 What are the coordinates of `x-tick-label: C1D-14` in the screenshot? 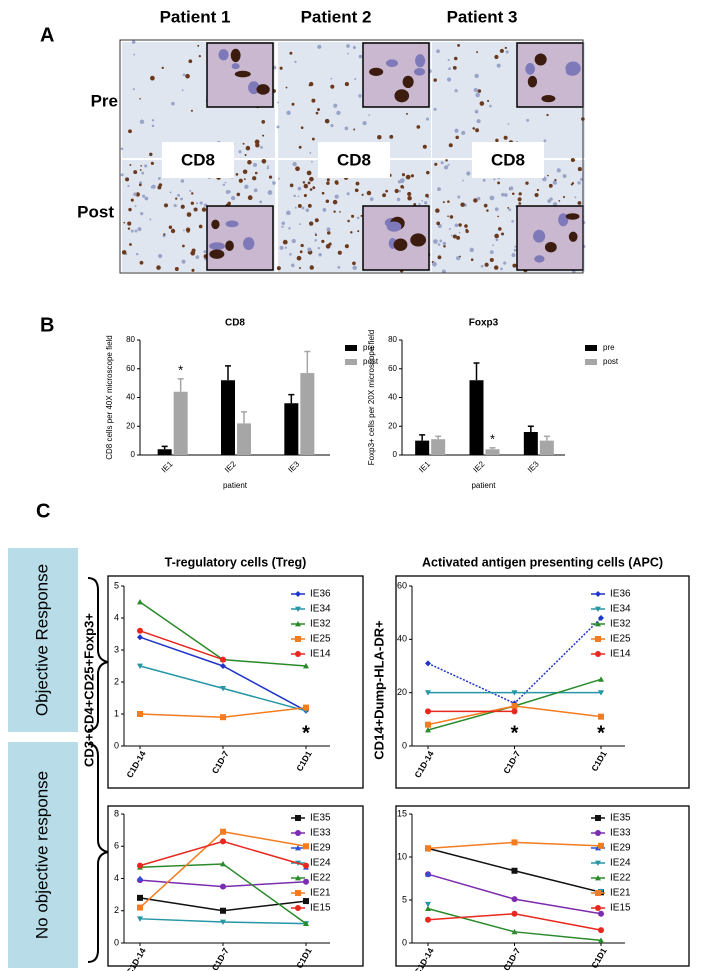 It's located at (423, 958).